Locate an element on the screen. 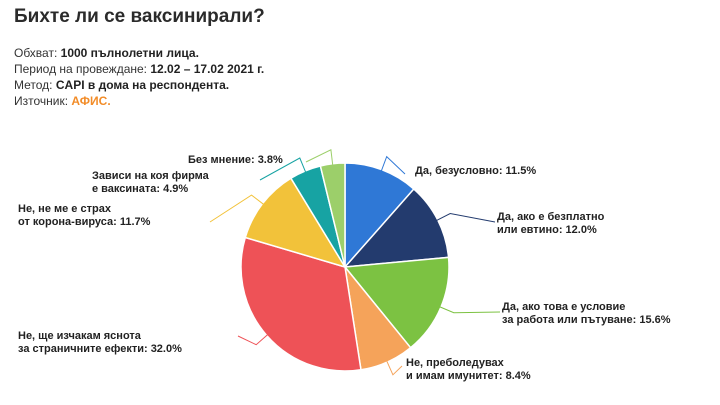 This screenshot has width=720, height=405. slice-label-7: Без мнение: 3.8% is located at coordinates (235, 160).